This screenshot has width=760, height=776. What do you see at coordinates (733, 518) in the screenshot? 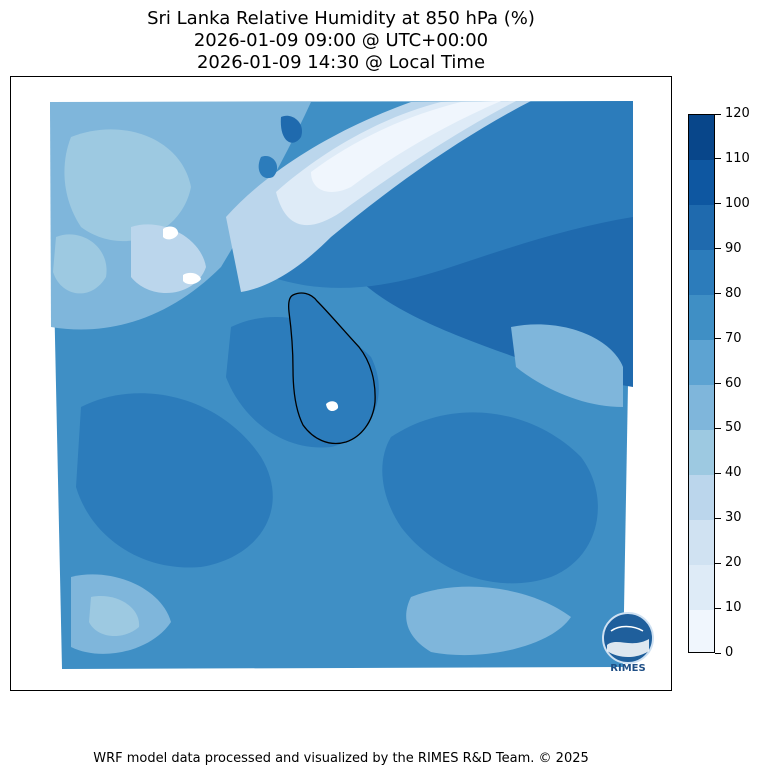
I see `colorbar-tick-label: 30` at bounding box center [733, 518].